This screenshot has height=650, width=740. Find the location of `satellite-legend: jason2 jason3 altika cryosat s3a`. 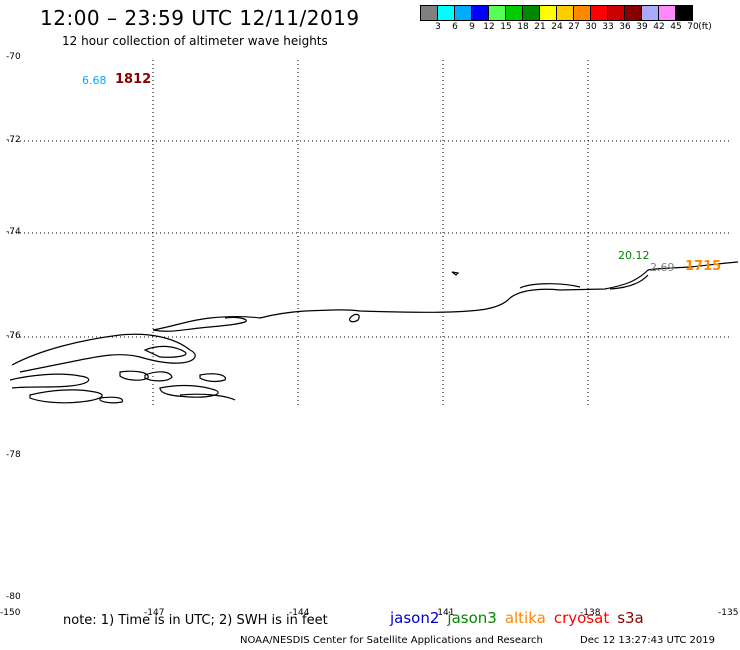

satellite-legend: jason2 jason3 altika cryosat s3a is located at coordinates (521, 618).